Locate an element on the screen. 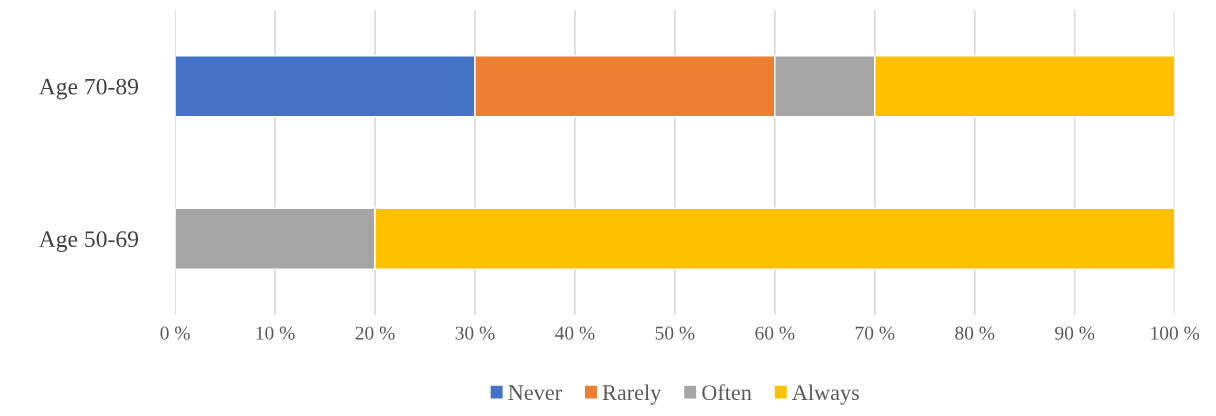 The image size is (1216, 416). x-tick-label: 90 % is located at coordinates (1075, 333).